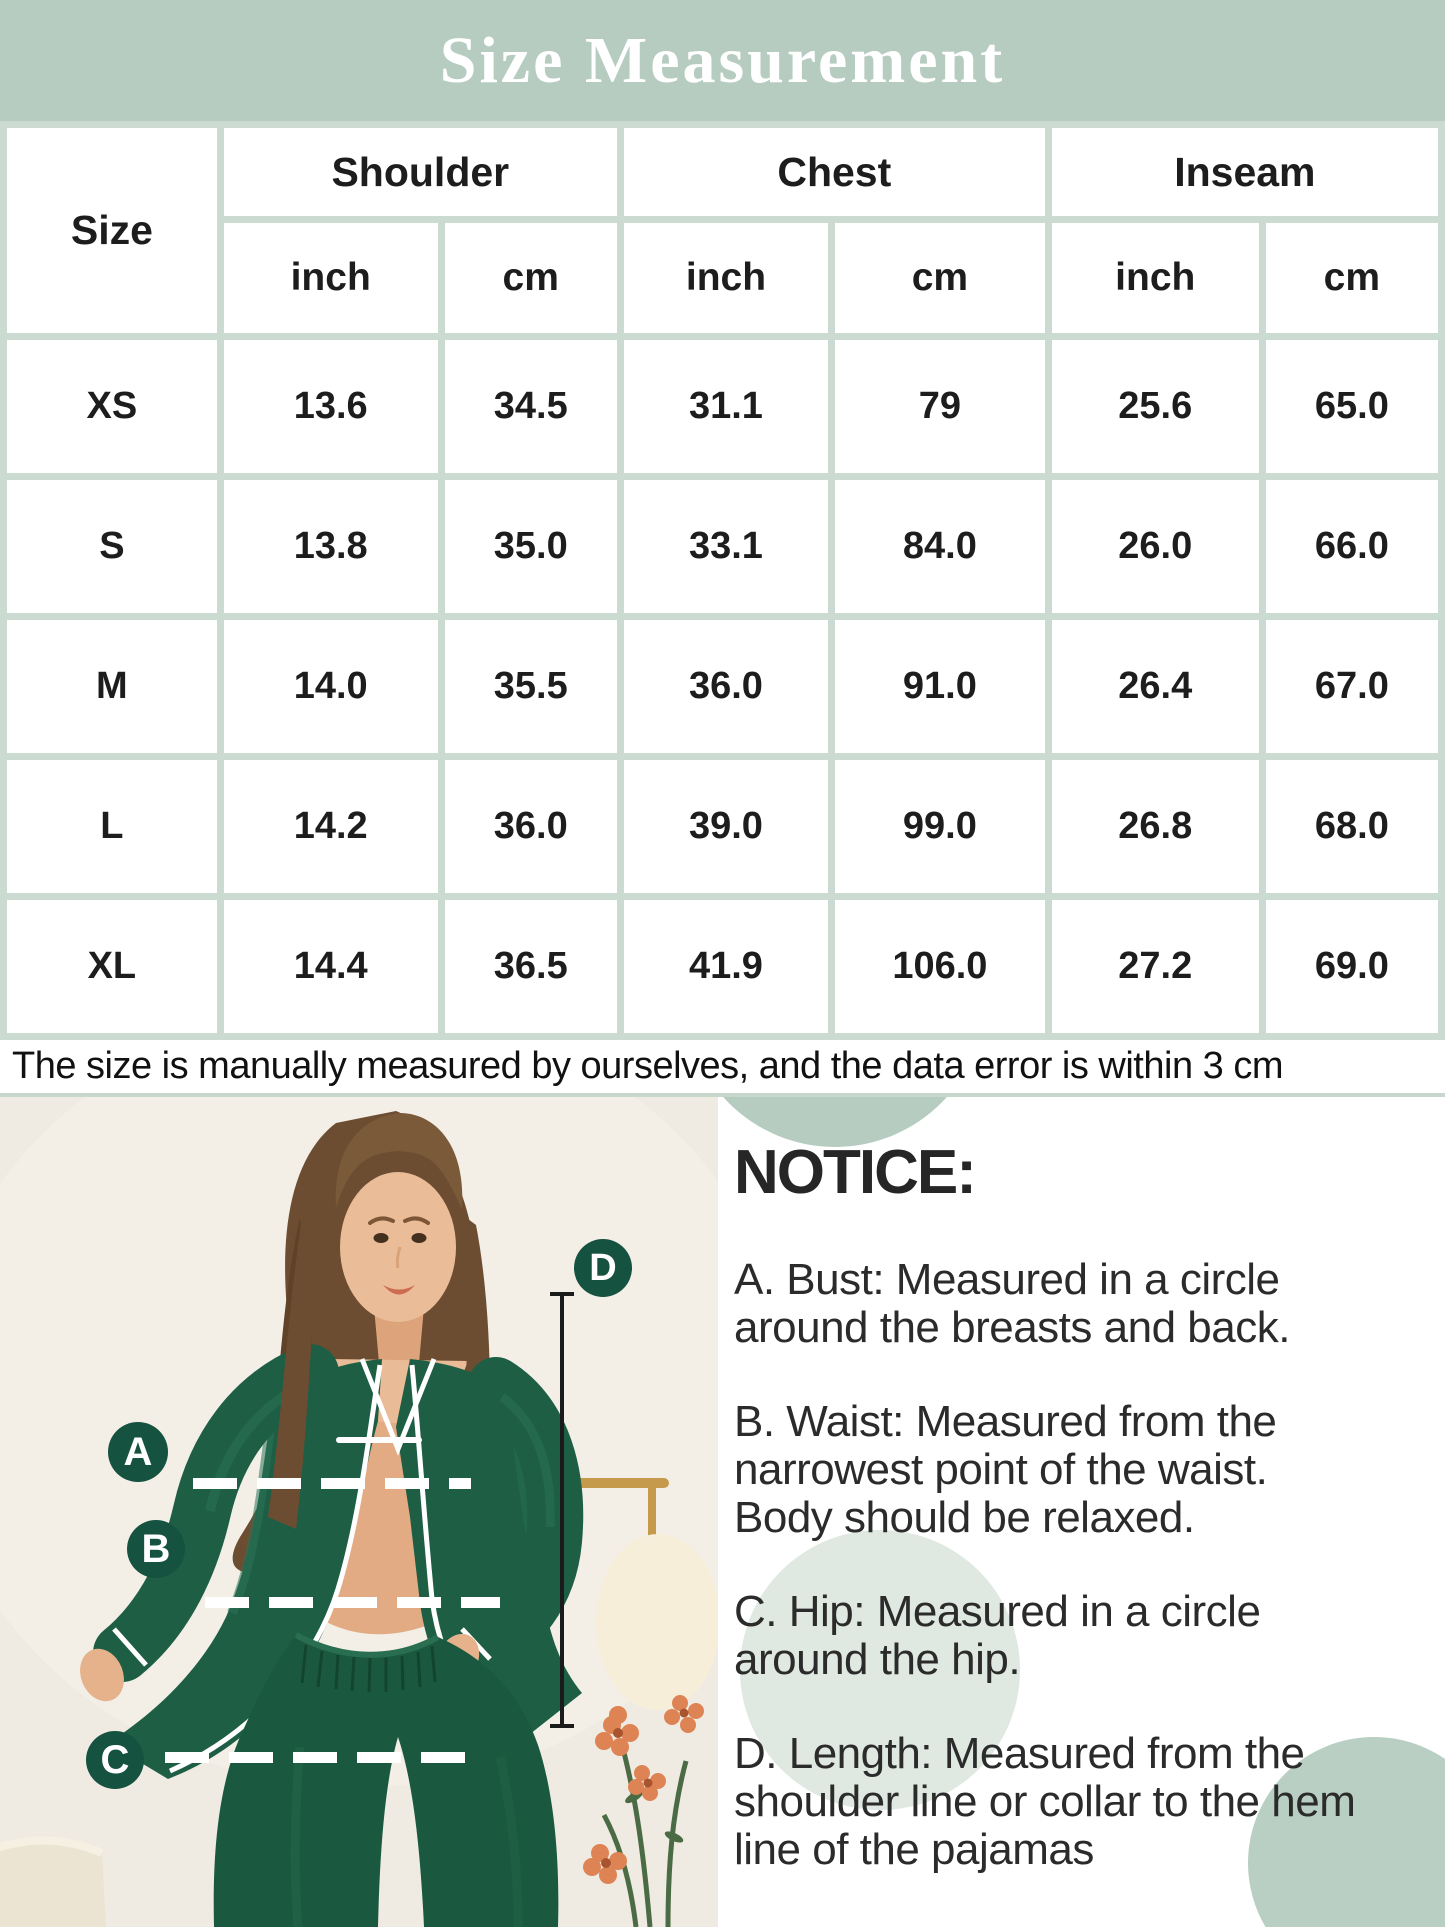 This screenshot has height=1927, width=1445. What do you see at coordinates (112, 406) in the screenshot?
I see `size-label: XS` at bounding box center [112, 406].